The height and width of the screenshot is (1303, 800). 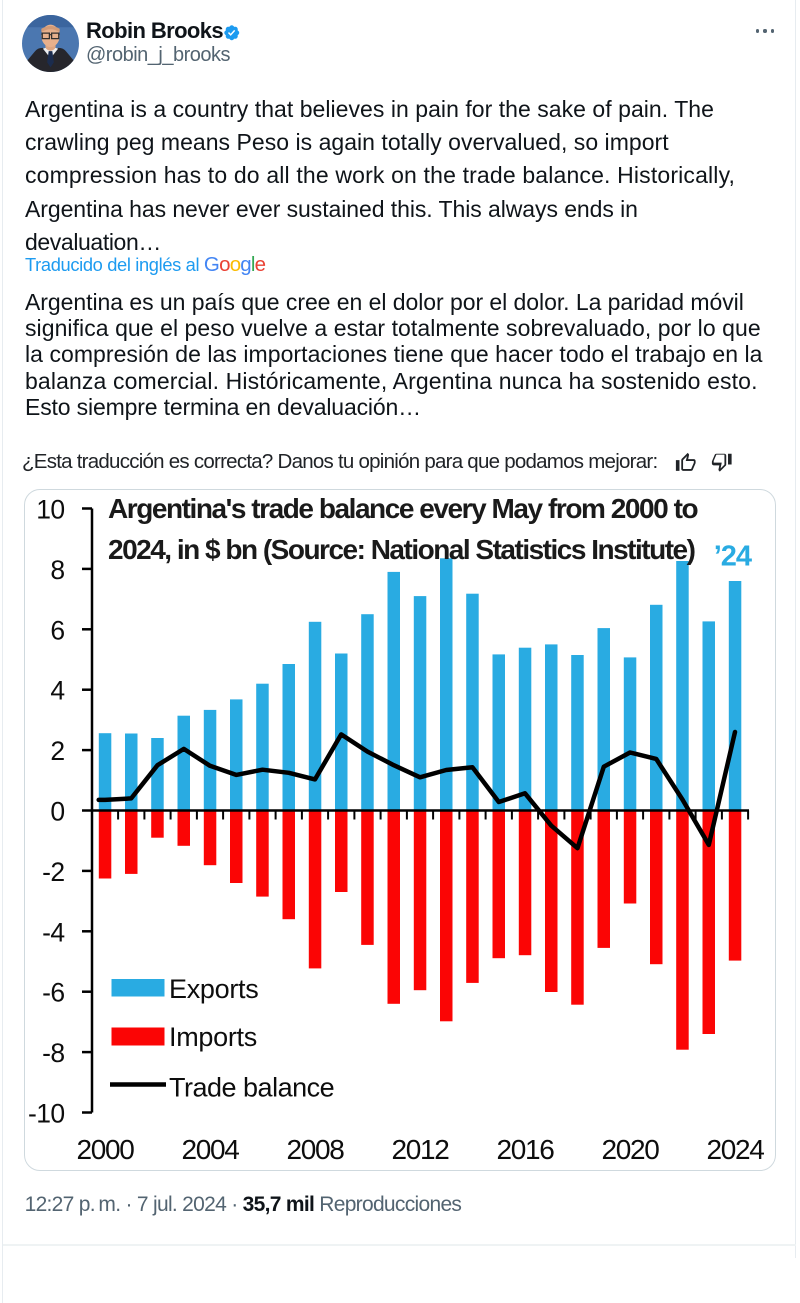 What do you see at coordinates (57, 811) in the screenshot?
I see `svg-text: 0` at bounding box center [57, 811].